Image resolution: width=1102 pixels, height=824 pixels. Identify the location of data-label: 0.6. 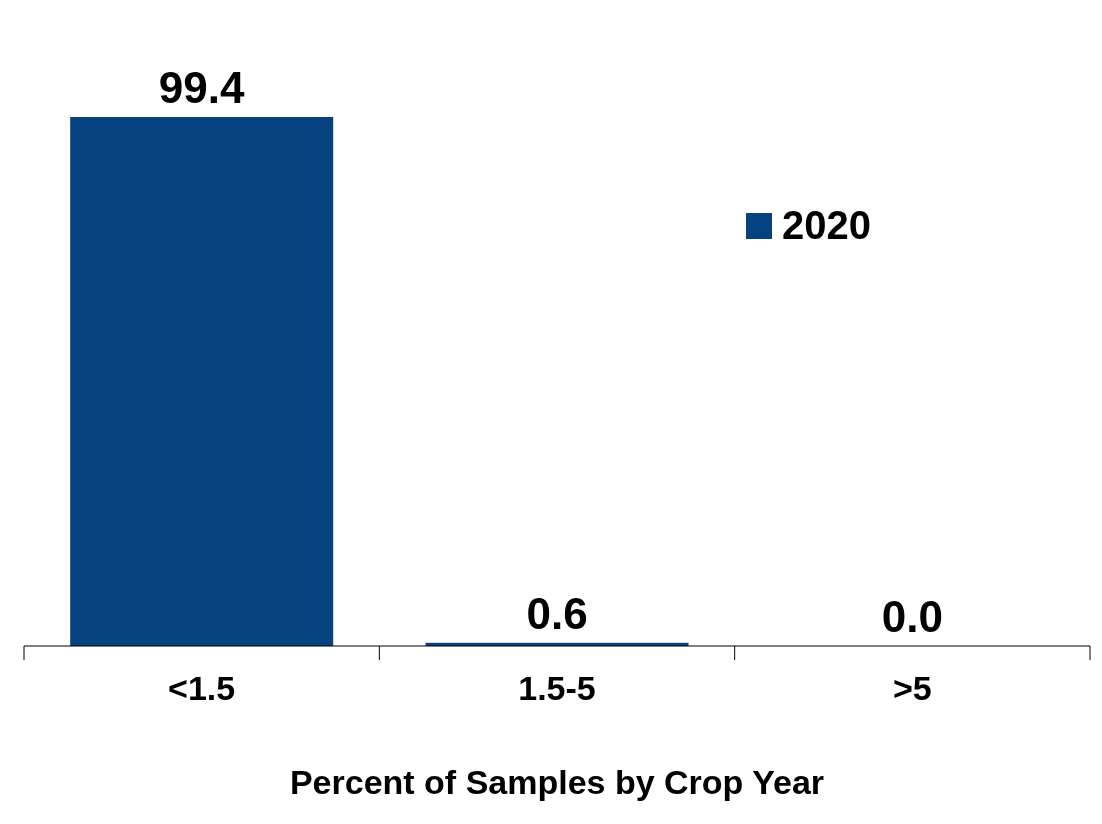
(557, 613).